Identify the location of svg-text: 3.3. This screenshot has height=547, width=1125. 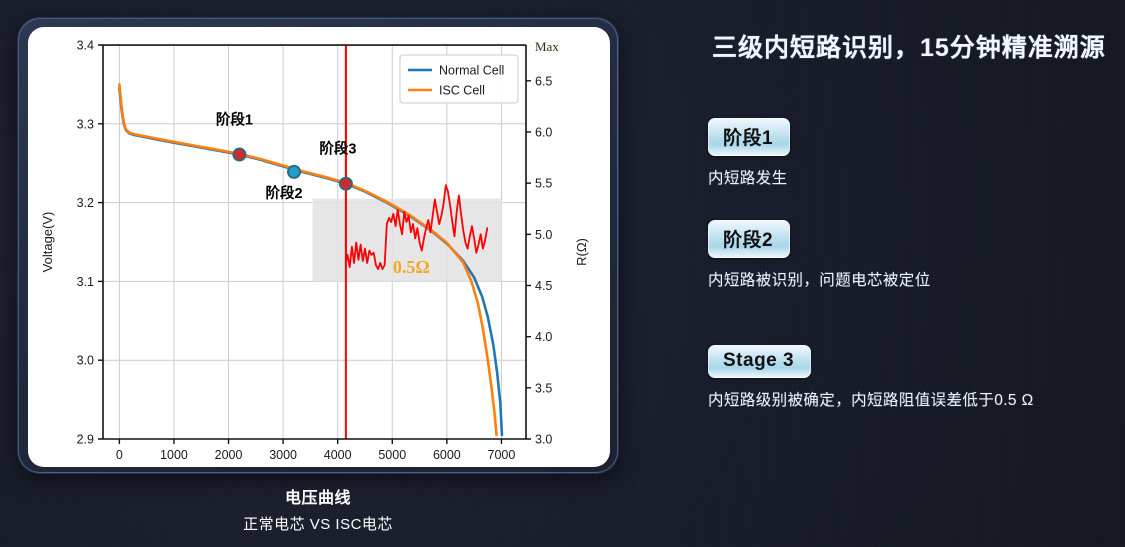
(85, 124).